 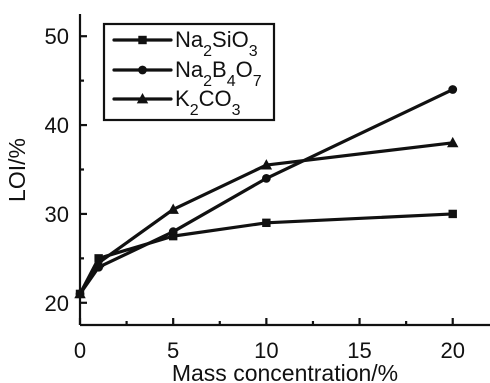 What do you see at coordinates (57, 36) in the screenshot?
I see `y-tick-label: 50` at bounding box center [57, 36].